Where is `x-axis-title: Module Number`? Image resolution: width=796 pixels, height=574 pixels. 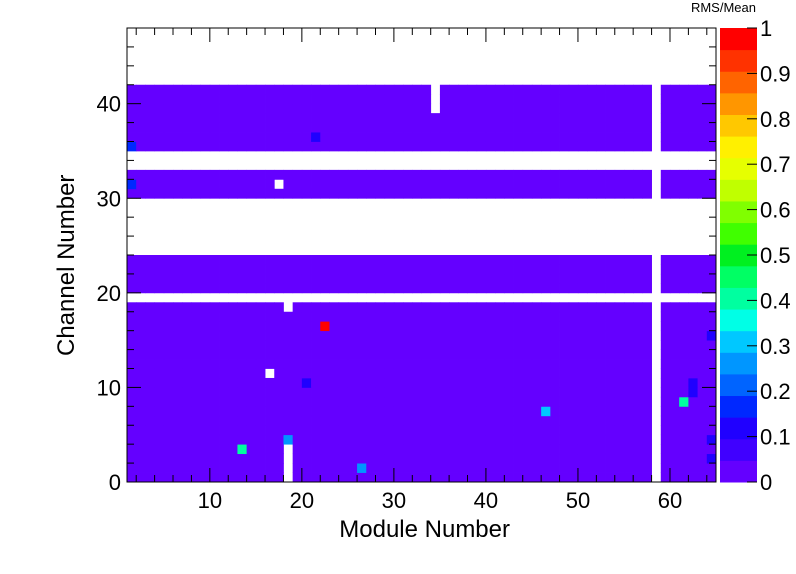
x-axis-title: Module Number is located at coordinates (424, 529).